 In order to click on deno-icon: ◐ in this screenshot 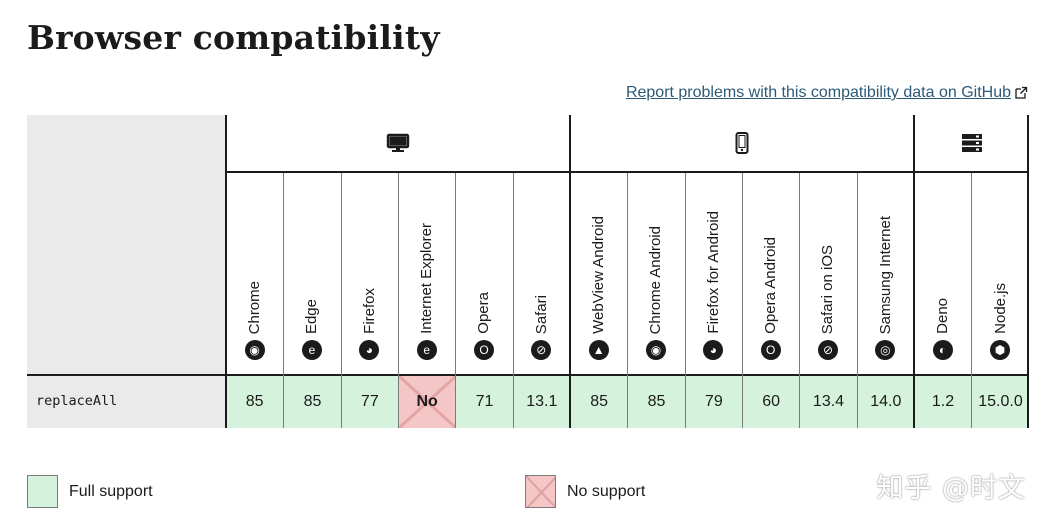, I will do `click(942, 350)`.